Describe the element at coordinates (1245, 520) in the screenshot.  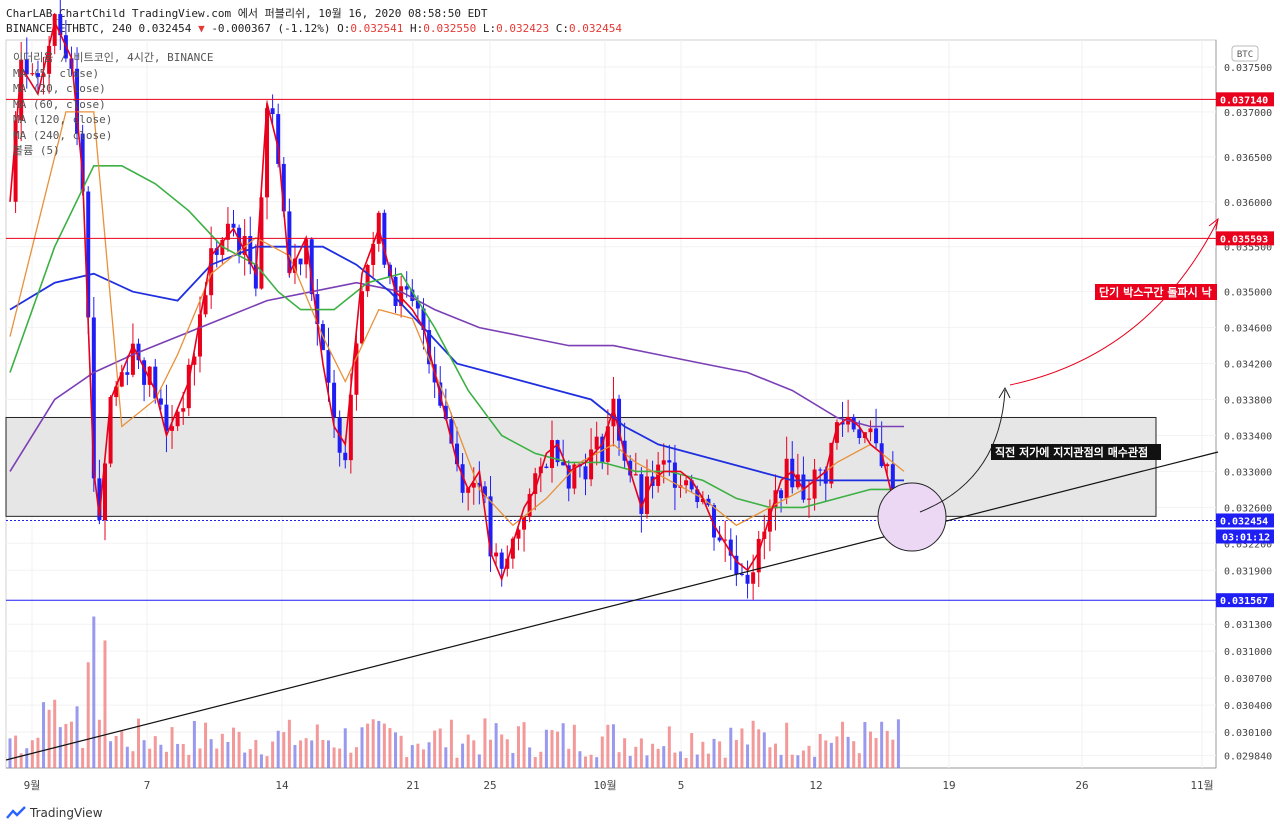
I see `price-level-badge` at that location.